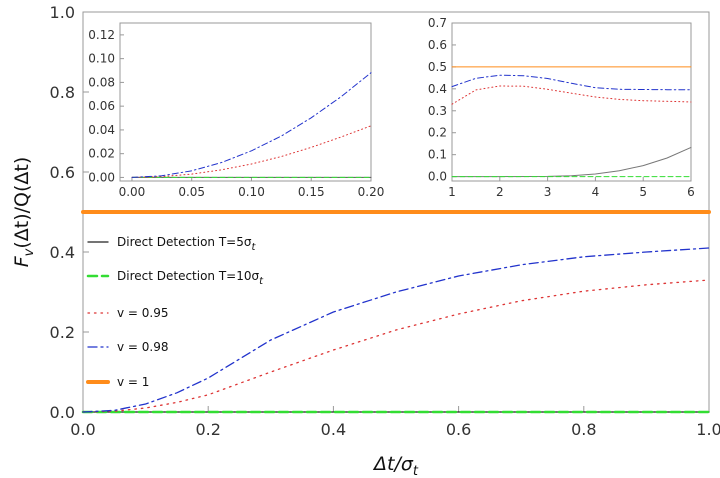  I want to click on x-tick-label: 1.0, so click(708, 429).